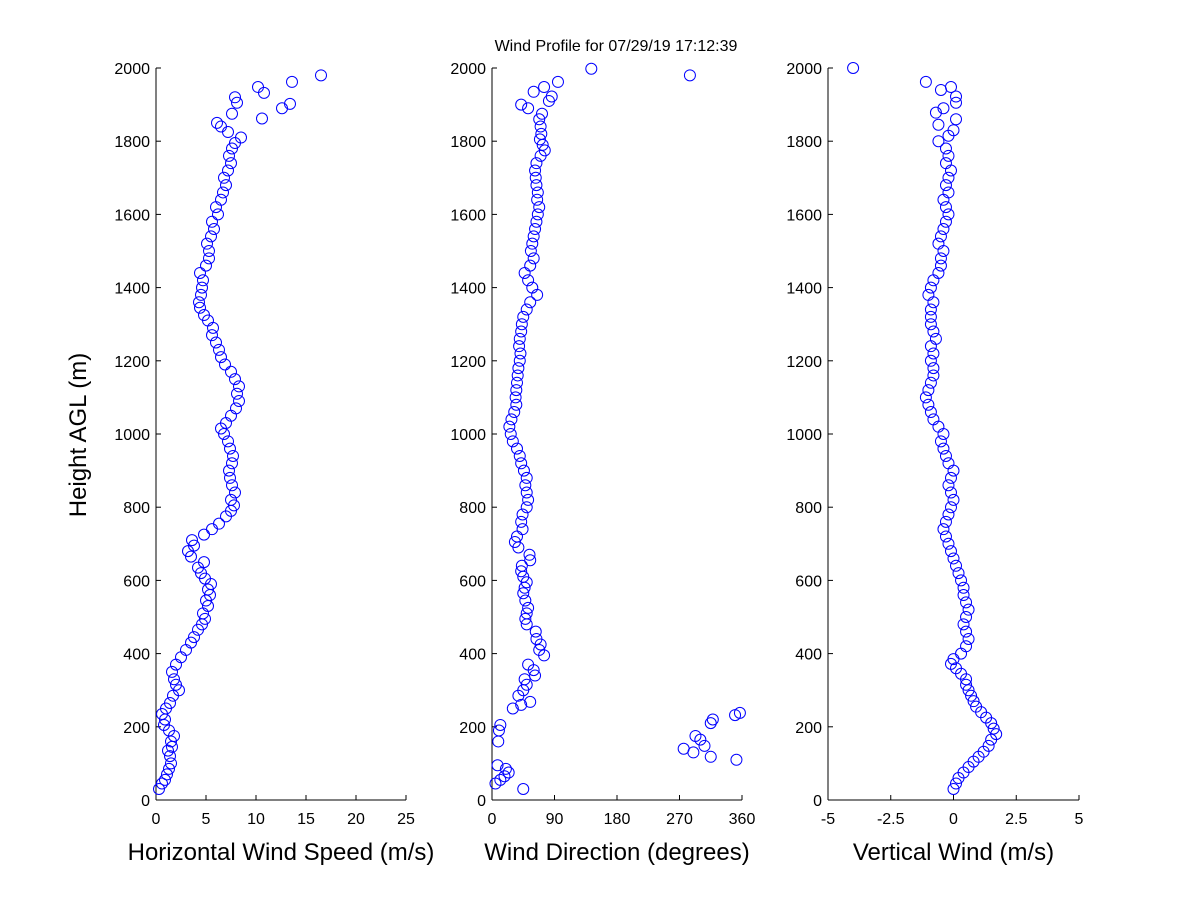 The width and height of the screenshot is (1200, 905). Describe the element at coordinates (808, 728) in the screenshot. I see `vertical-y-tick-label: 200` at that location.